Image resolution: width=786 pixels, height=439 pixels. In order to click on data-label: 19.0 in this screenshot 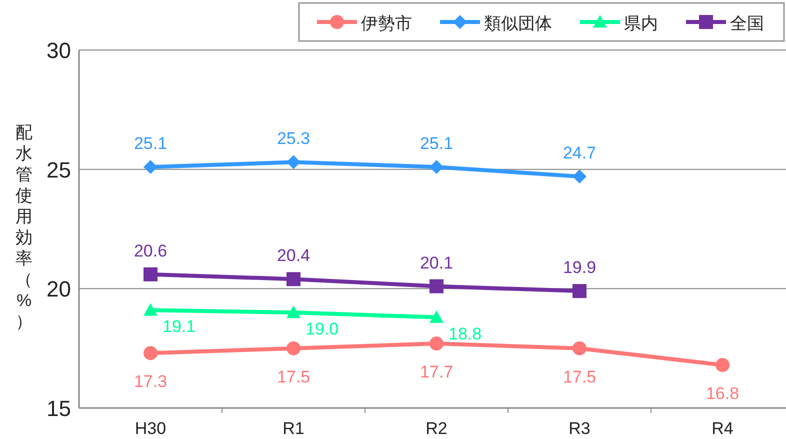, I will do `click(322, 329)`.